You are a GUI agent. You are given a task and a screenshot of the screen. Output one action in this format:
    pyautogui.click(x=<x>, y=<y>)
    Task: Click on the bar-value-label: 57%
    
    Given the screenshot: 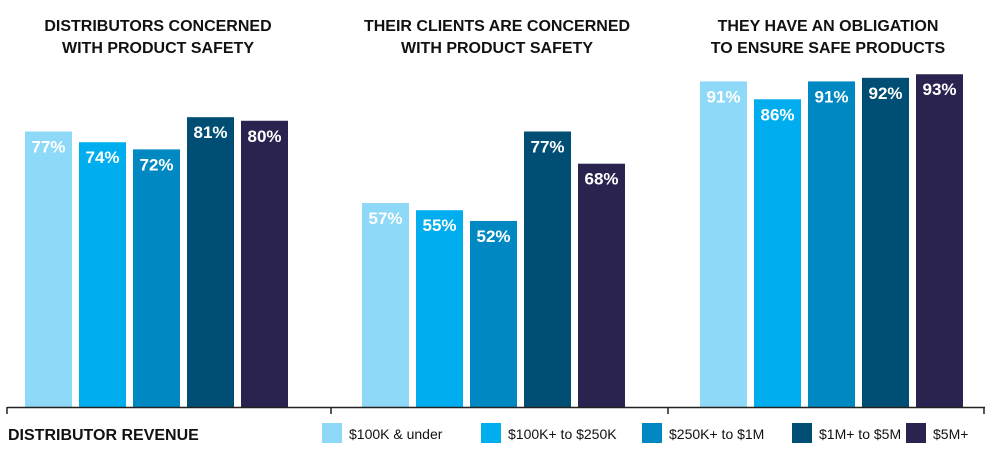 What is the action you would take?
    pyautogui.click(x=385, y=218)
    